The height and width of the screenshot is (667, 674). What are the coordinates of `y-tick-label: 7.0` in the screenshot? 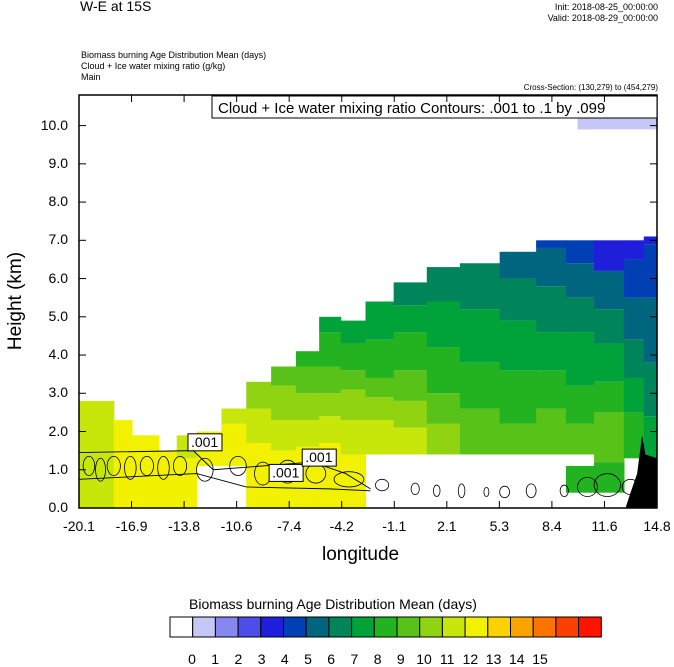 It's located at (58, 239).